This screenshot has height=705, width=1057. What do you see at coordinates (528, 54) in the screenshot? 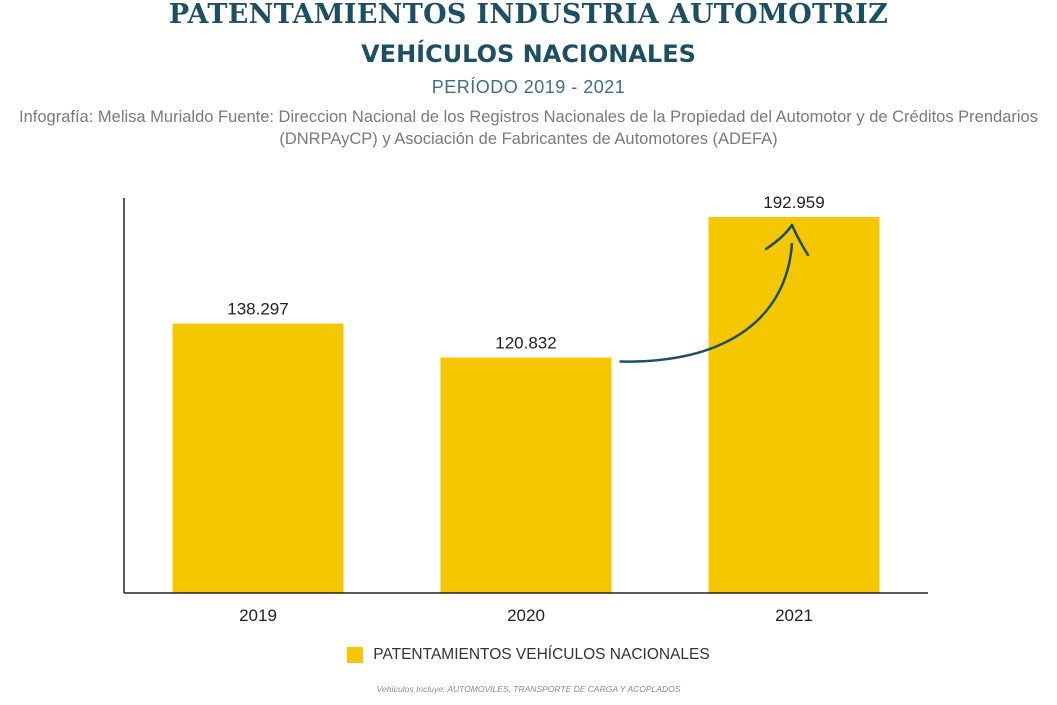
I see `chart-subtitle: VEHÍCULOS NACIONALES` at bounding box center [528, 54].